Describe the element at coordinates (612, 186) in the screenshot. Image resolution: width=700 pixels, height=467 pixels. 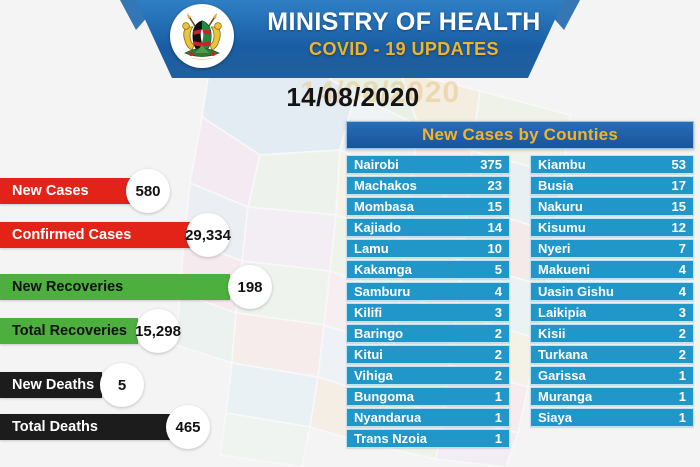
I see `county-row: Busia 17` at that location.